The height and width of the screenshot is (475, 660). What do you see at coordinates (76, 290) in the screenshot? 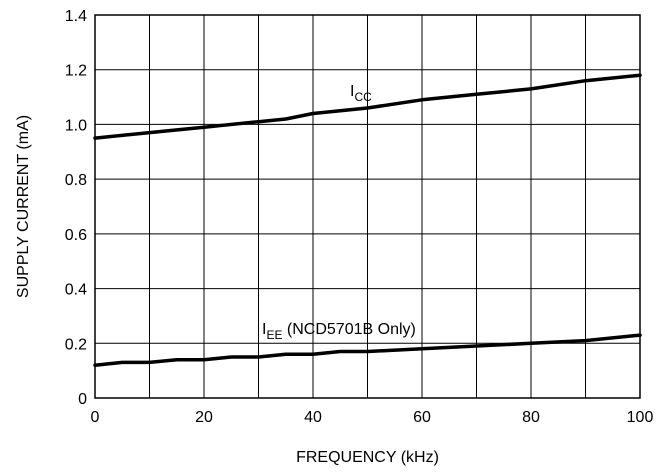
I see `y-tick-label: 0.4` at bounding box center [76, 290].